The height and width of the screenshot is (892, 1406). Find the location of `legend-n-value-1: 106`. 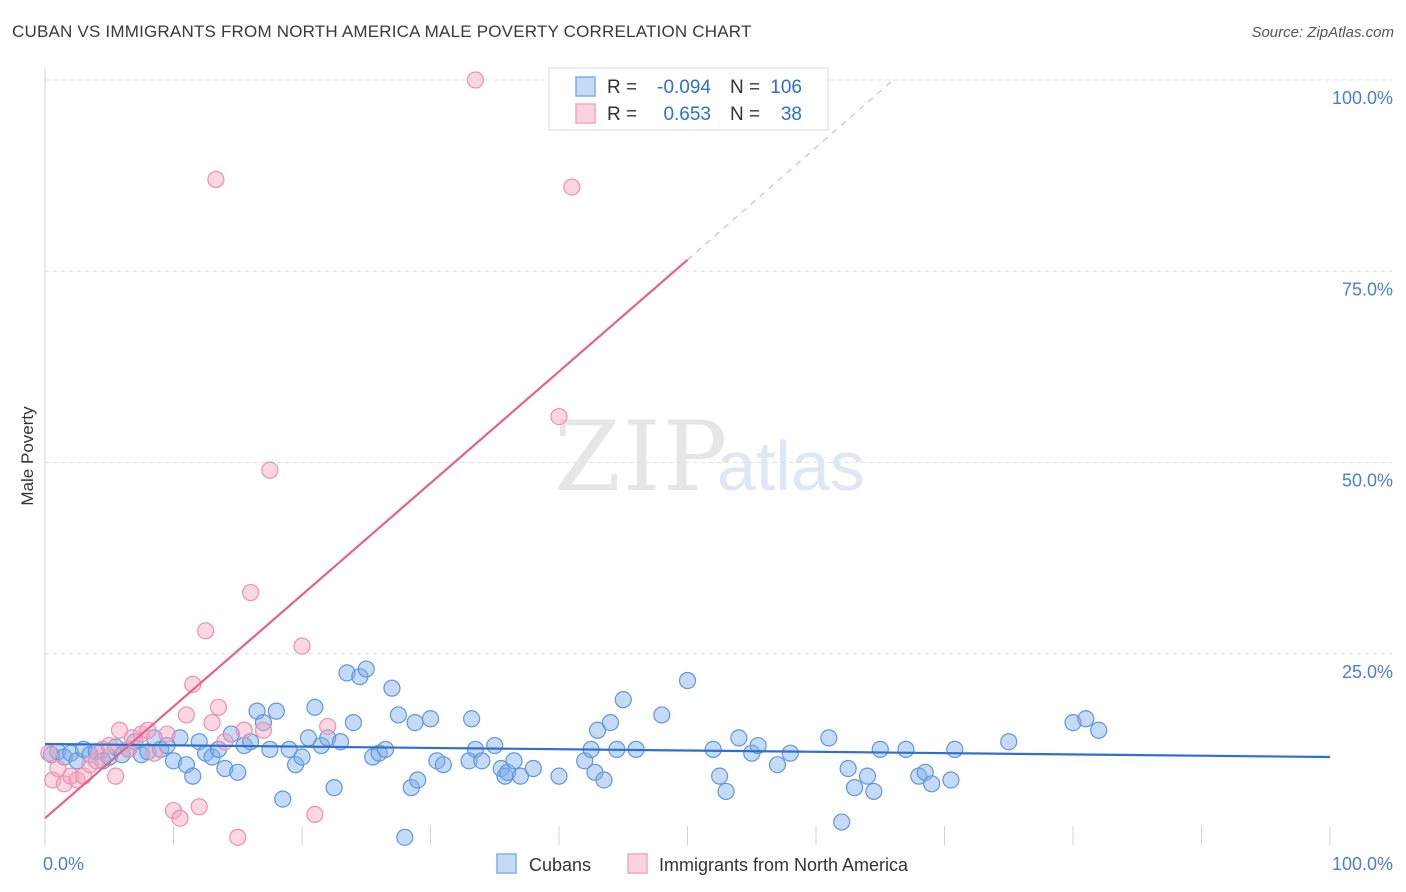

legend-n-value-1: 106 is located at coordinates (786, 87).